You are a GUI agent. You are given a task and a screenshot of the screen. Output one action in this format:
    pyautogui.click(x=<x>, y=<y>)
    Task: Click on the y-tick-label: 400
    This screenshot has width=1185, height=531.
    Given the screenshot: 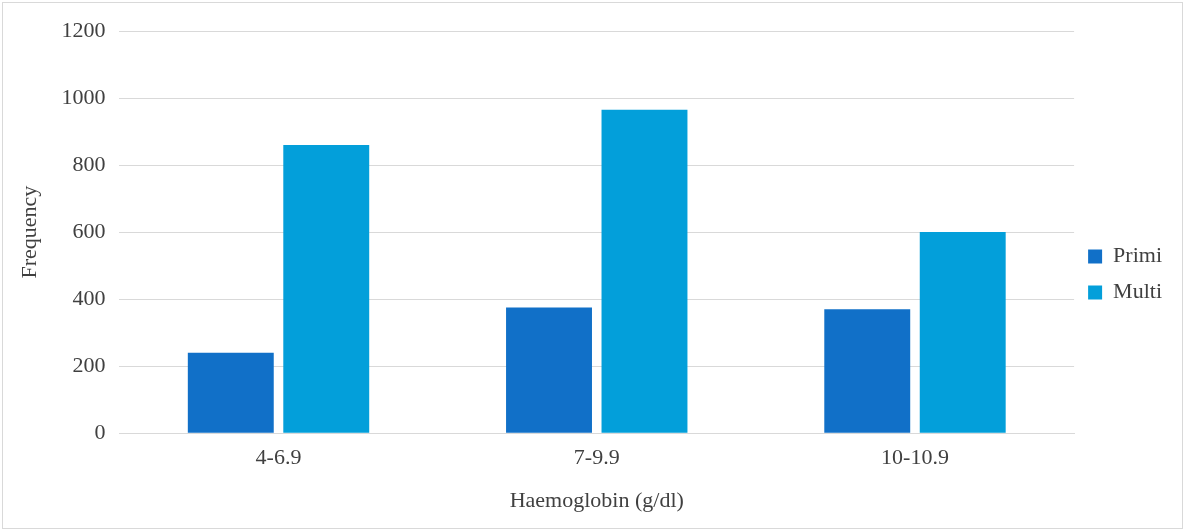 What is the action you would take?
    pyautogui.click(x=89, y=297)
    